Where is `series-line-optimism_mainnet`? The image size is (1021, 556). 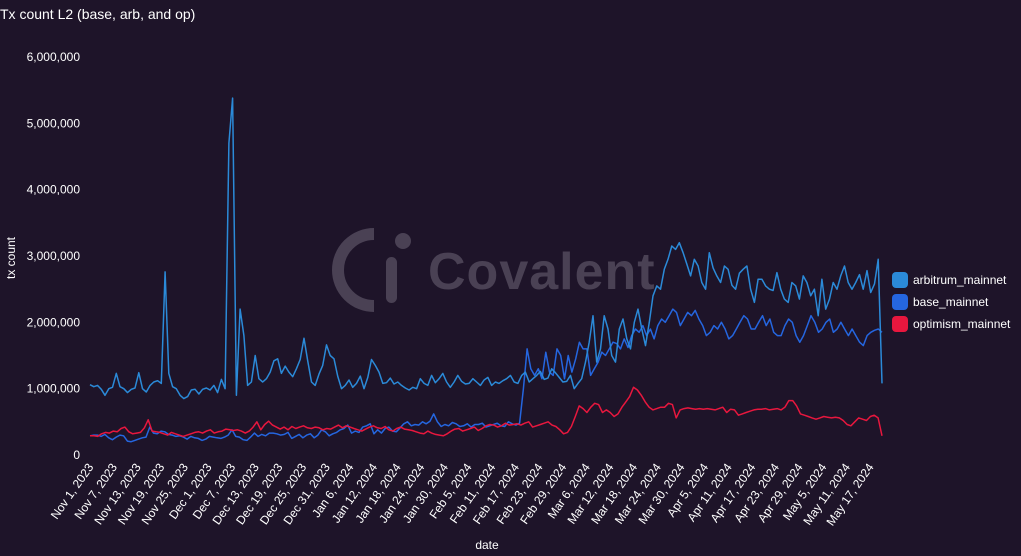
series-line-optimism_mainnet is located at coordinates (486, 412).